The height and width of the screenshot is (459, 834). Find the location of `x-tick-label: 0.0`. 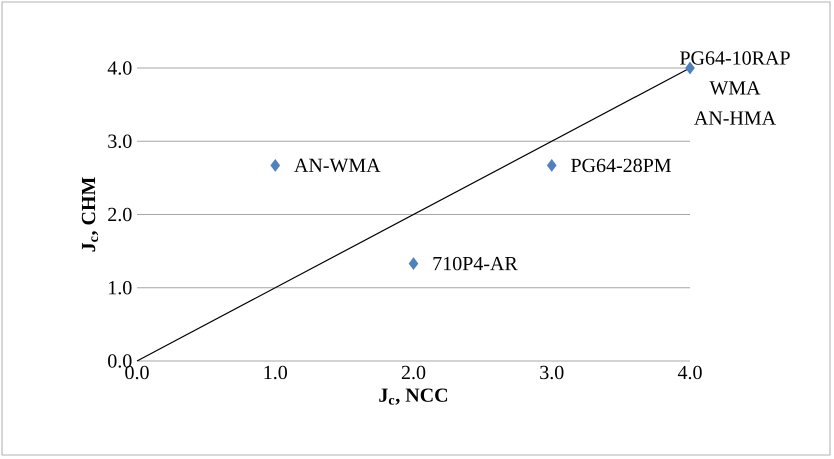

x-tick-label: 0.0 is located at coordinates (137, 373).